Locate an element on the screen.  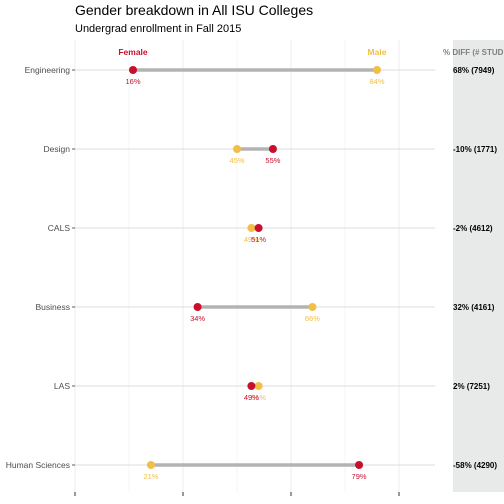
female-pct-label: 79% is located at coordinates (359, 476).